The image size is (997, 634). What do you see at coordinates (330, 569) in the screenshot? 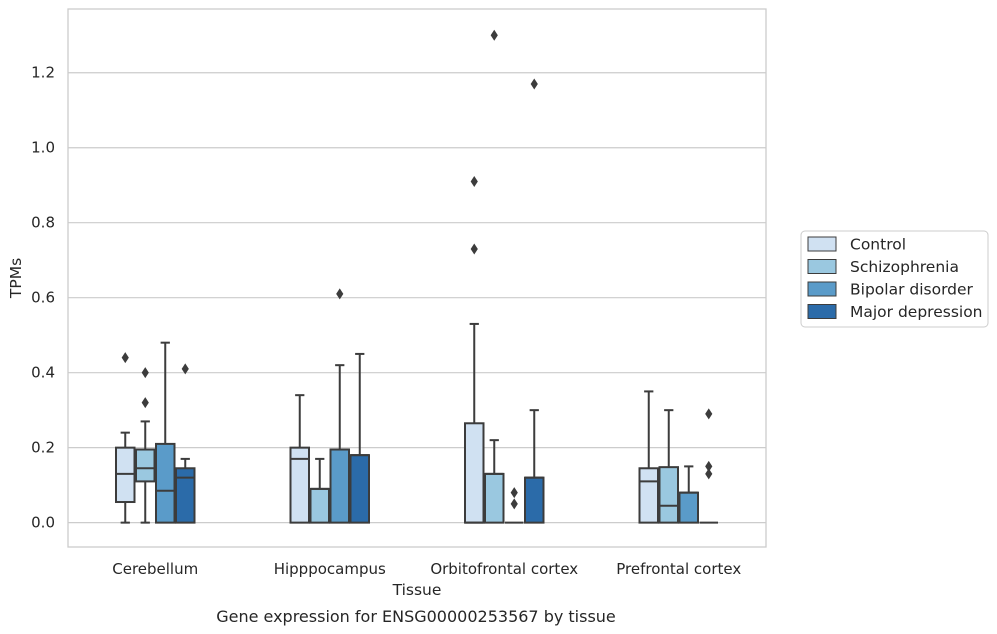
I see `x-tick-label: Hipppocampus` at bounding box center [330, 569].